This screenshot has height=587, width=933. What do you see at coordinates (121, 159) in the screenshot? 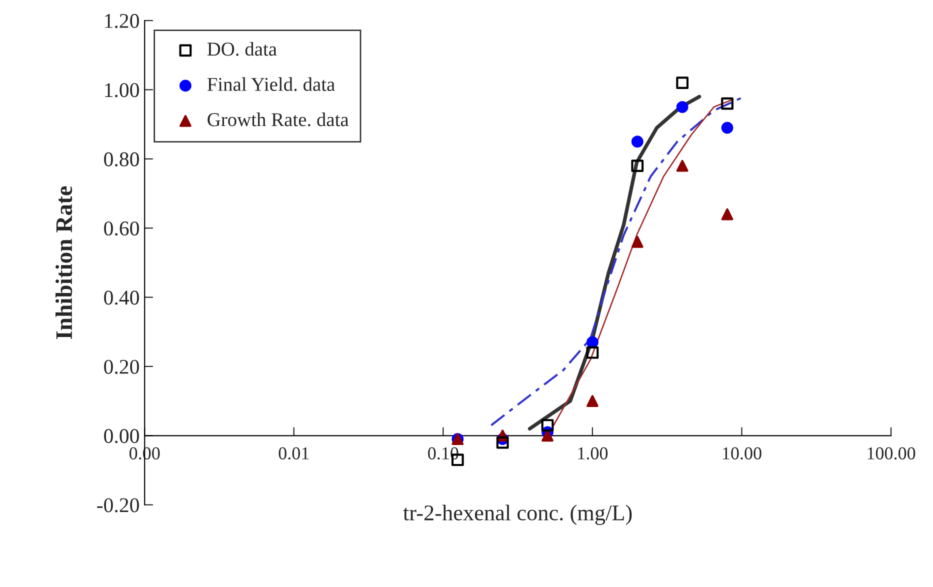
I see `y-tick-label: 0.80` at bounding box center [121, 159].